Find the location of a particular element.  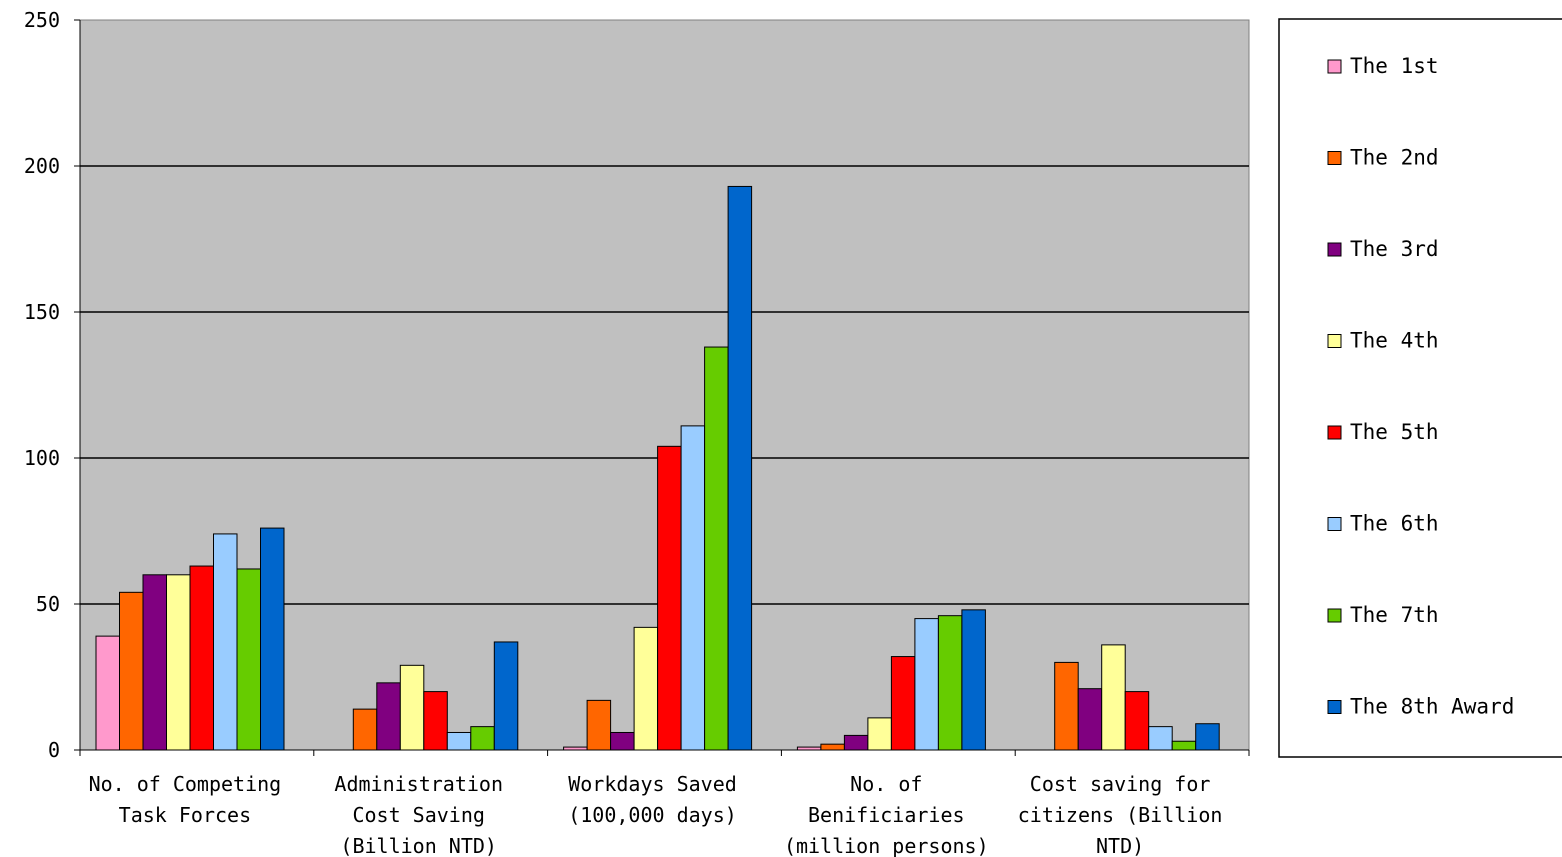

legend-label: The 5th is located at coordinates (1394, 432).